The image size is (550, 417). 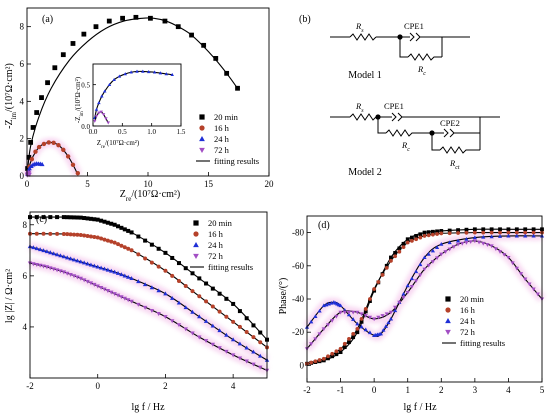 What do you see at coordinates (133, 94) in the screenshot?
I see `inset-fit-line-24-h` at bounding box center [133, 94].